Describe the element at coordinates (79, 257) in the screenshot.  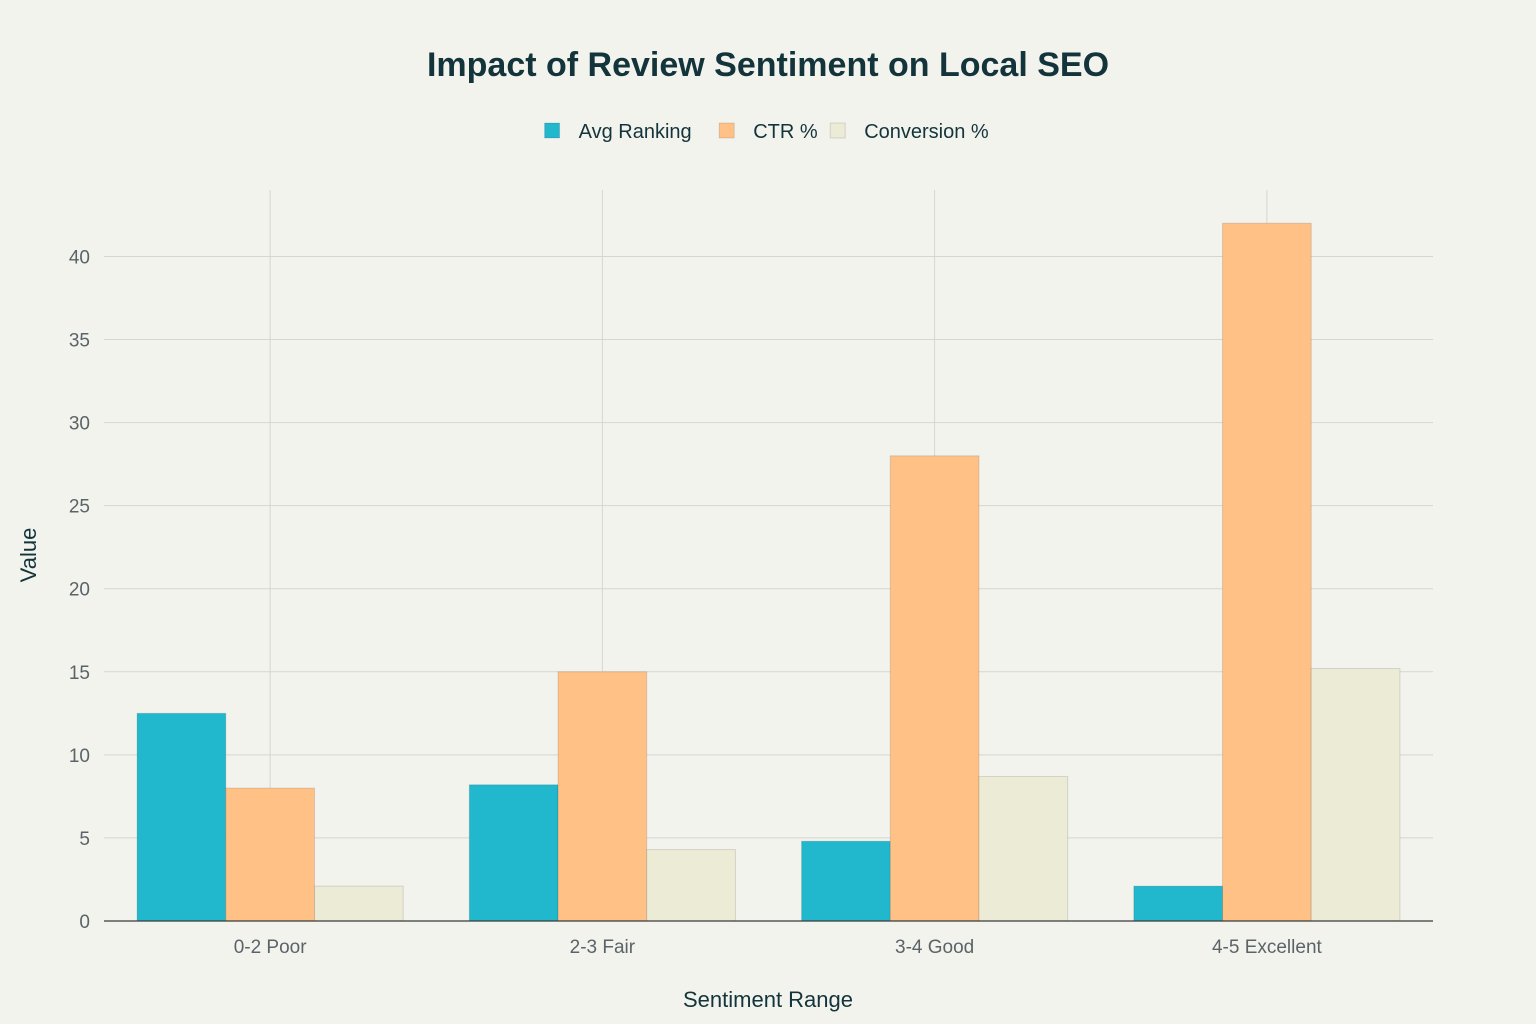
I see `y-tick-label: 40` at that location.